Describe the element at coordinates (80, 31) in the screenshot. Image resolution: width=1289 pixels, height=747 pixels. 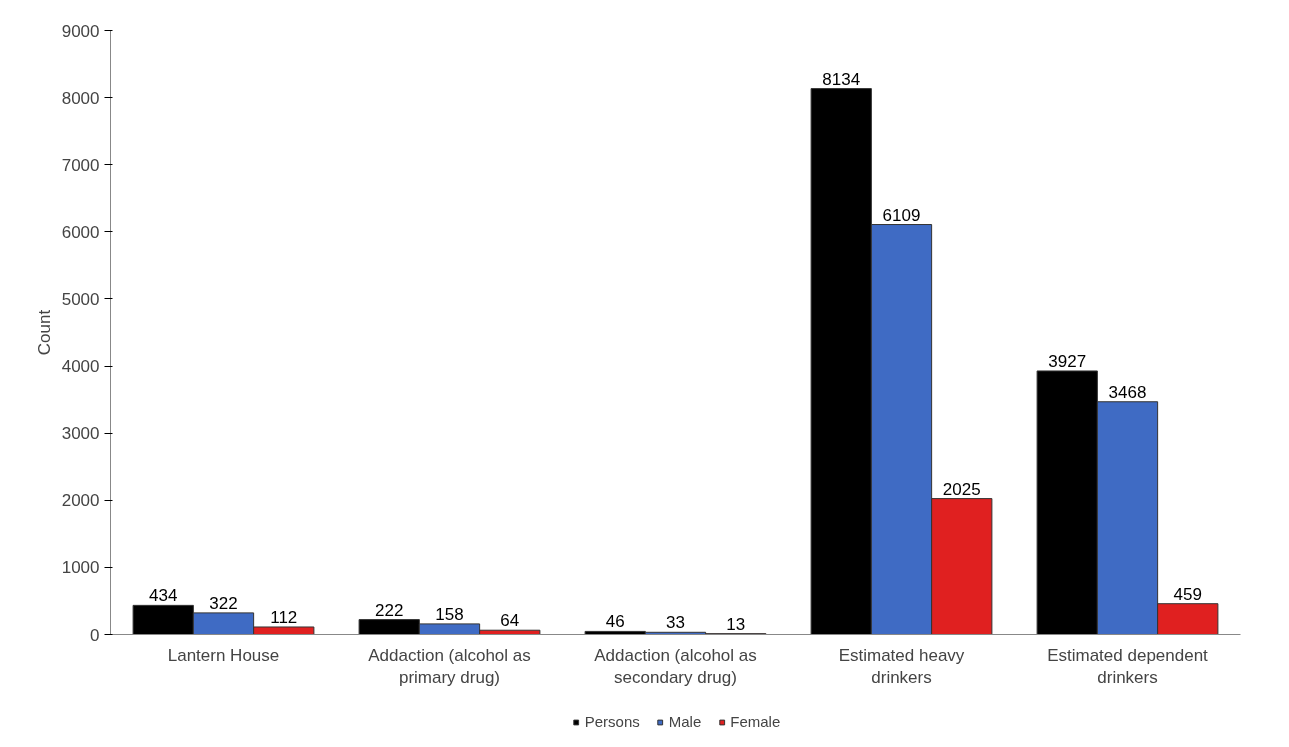
I see `y-tick-label: 9000` at that location.